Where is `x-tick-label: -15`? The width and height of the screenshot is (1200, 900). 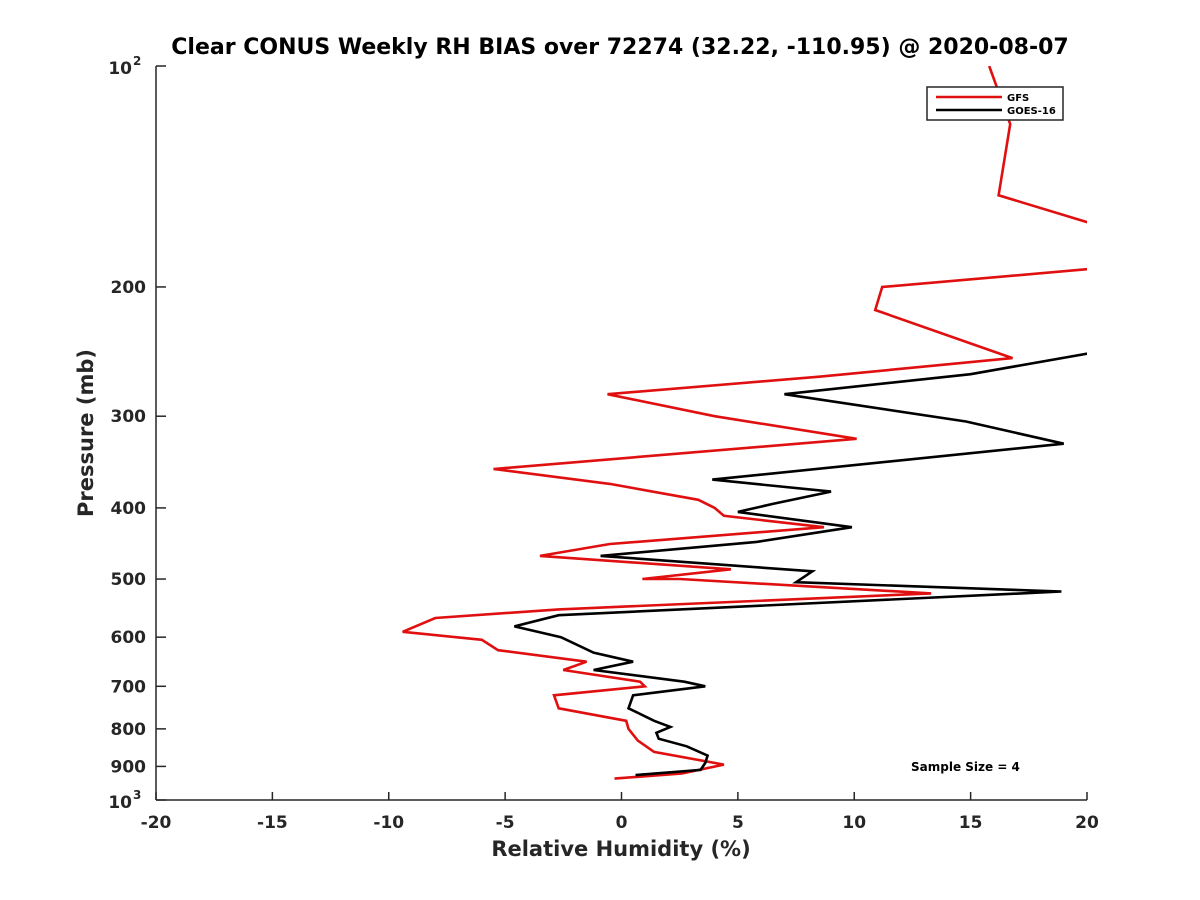 x-tick-label: -15 is located at coordinates (272, 823).